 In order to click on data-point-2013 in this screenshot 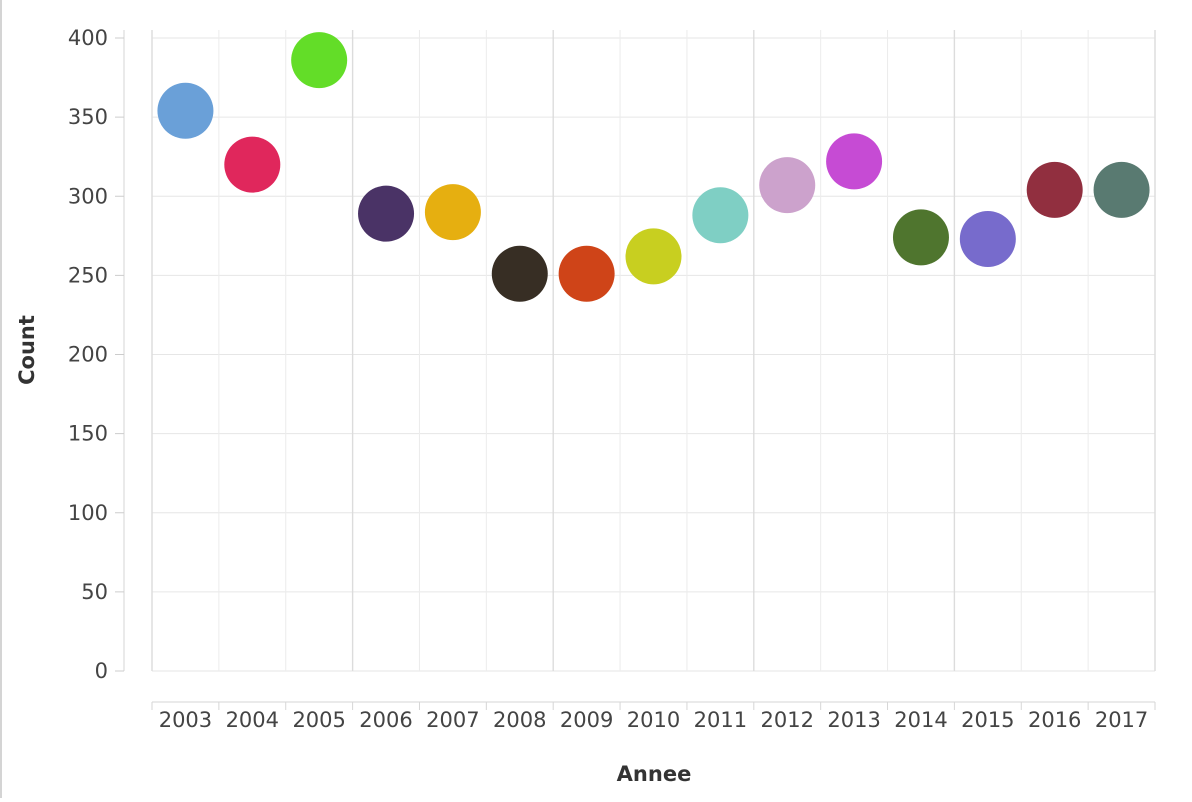, I will do `click(854, 161)`.